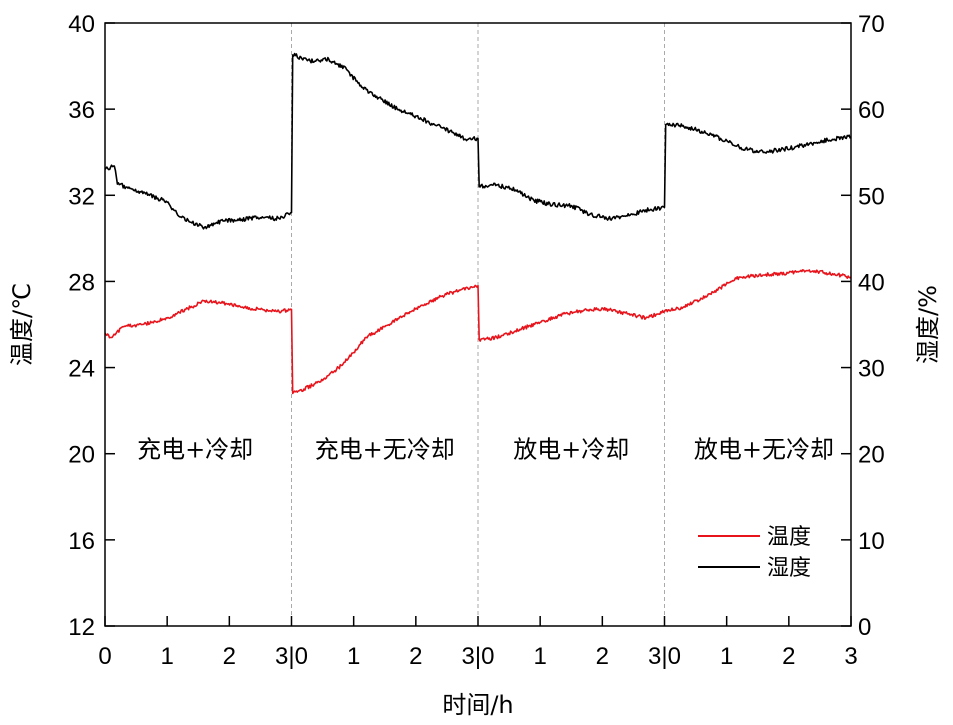 Image resolution: width=953 pixels, height=725 pixels. Describe the element at coordinates (195, 450) in the screenshot. I see `phase-label-1: 充电+冷却` at that location.